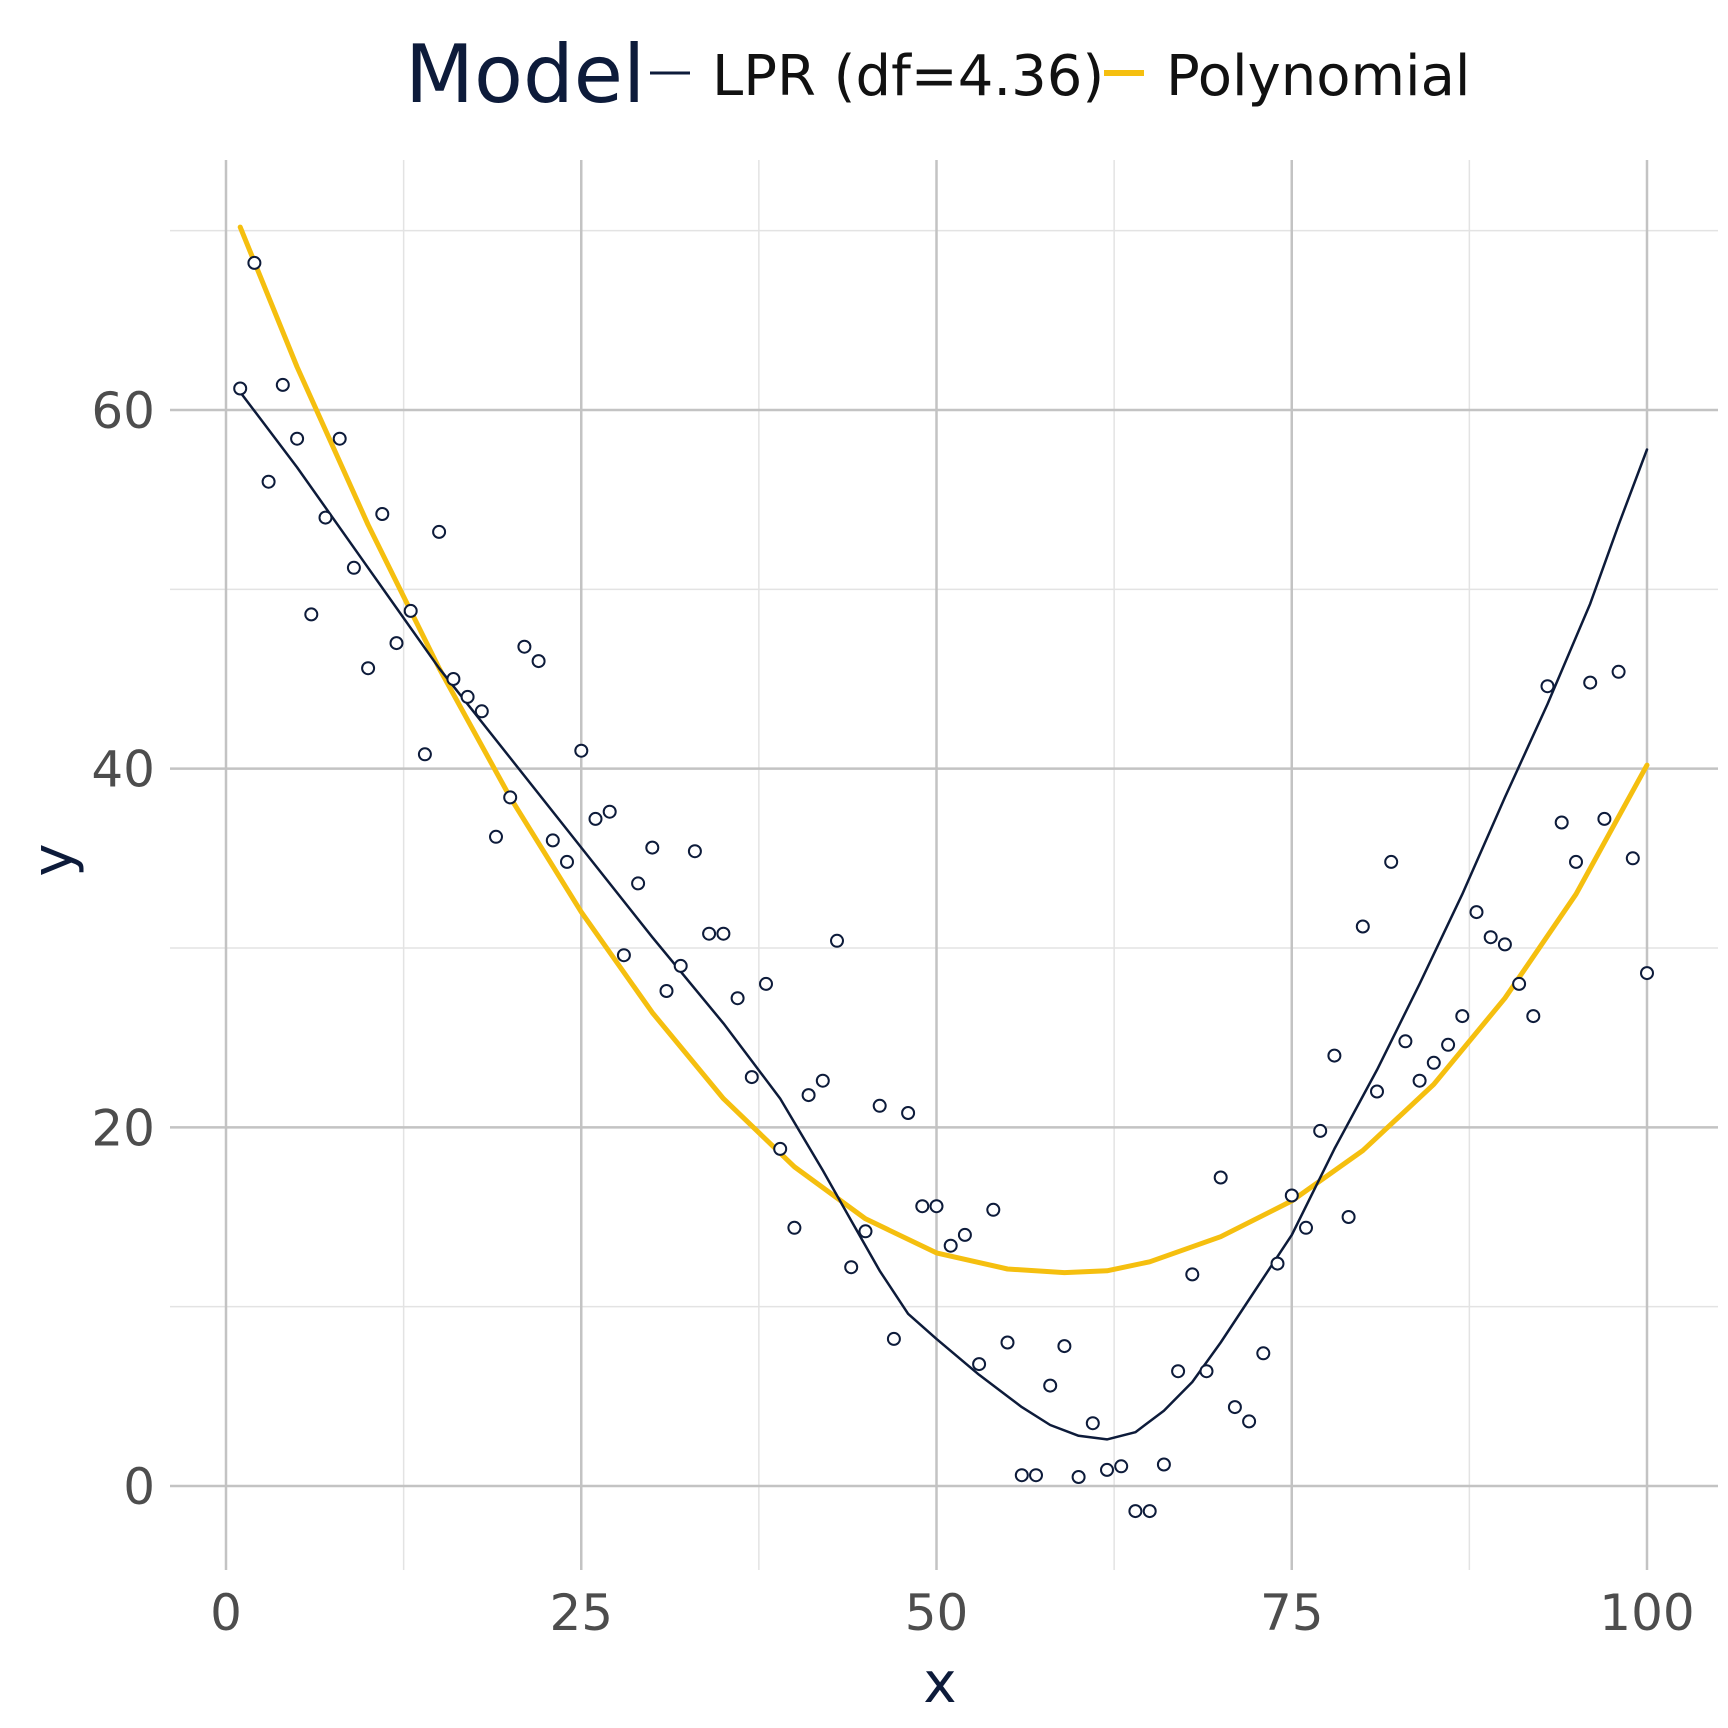  Describe the element at coordinates (123, 1128) in the screenshot. I see `y-tick-label: 20` at that location.